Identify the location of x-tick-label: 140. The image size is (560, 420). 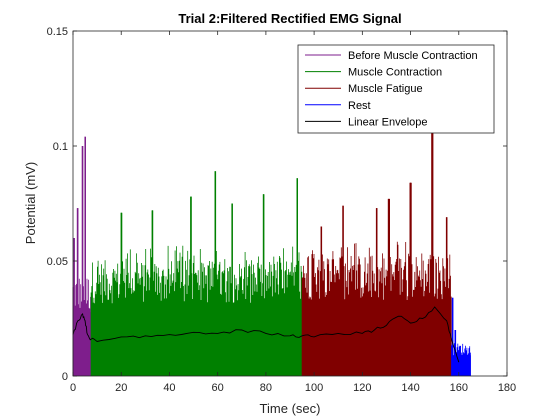
(410, 388).